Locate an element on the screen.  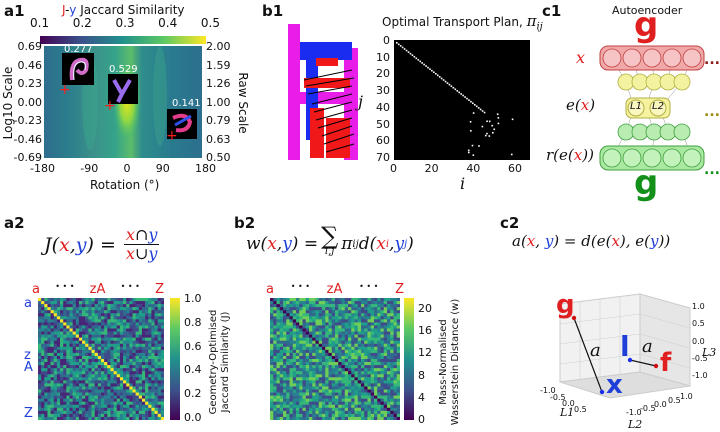
a1-marker-left: + is located at coordinates (65, 90).